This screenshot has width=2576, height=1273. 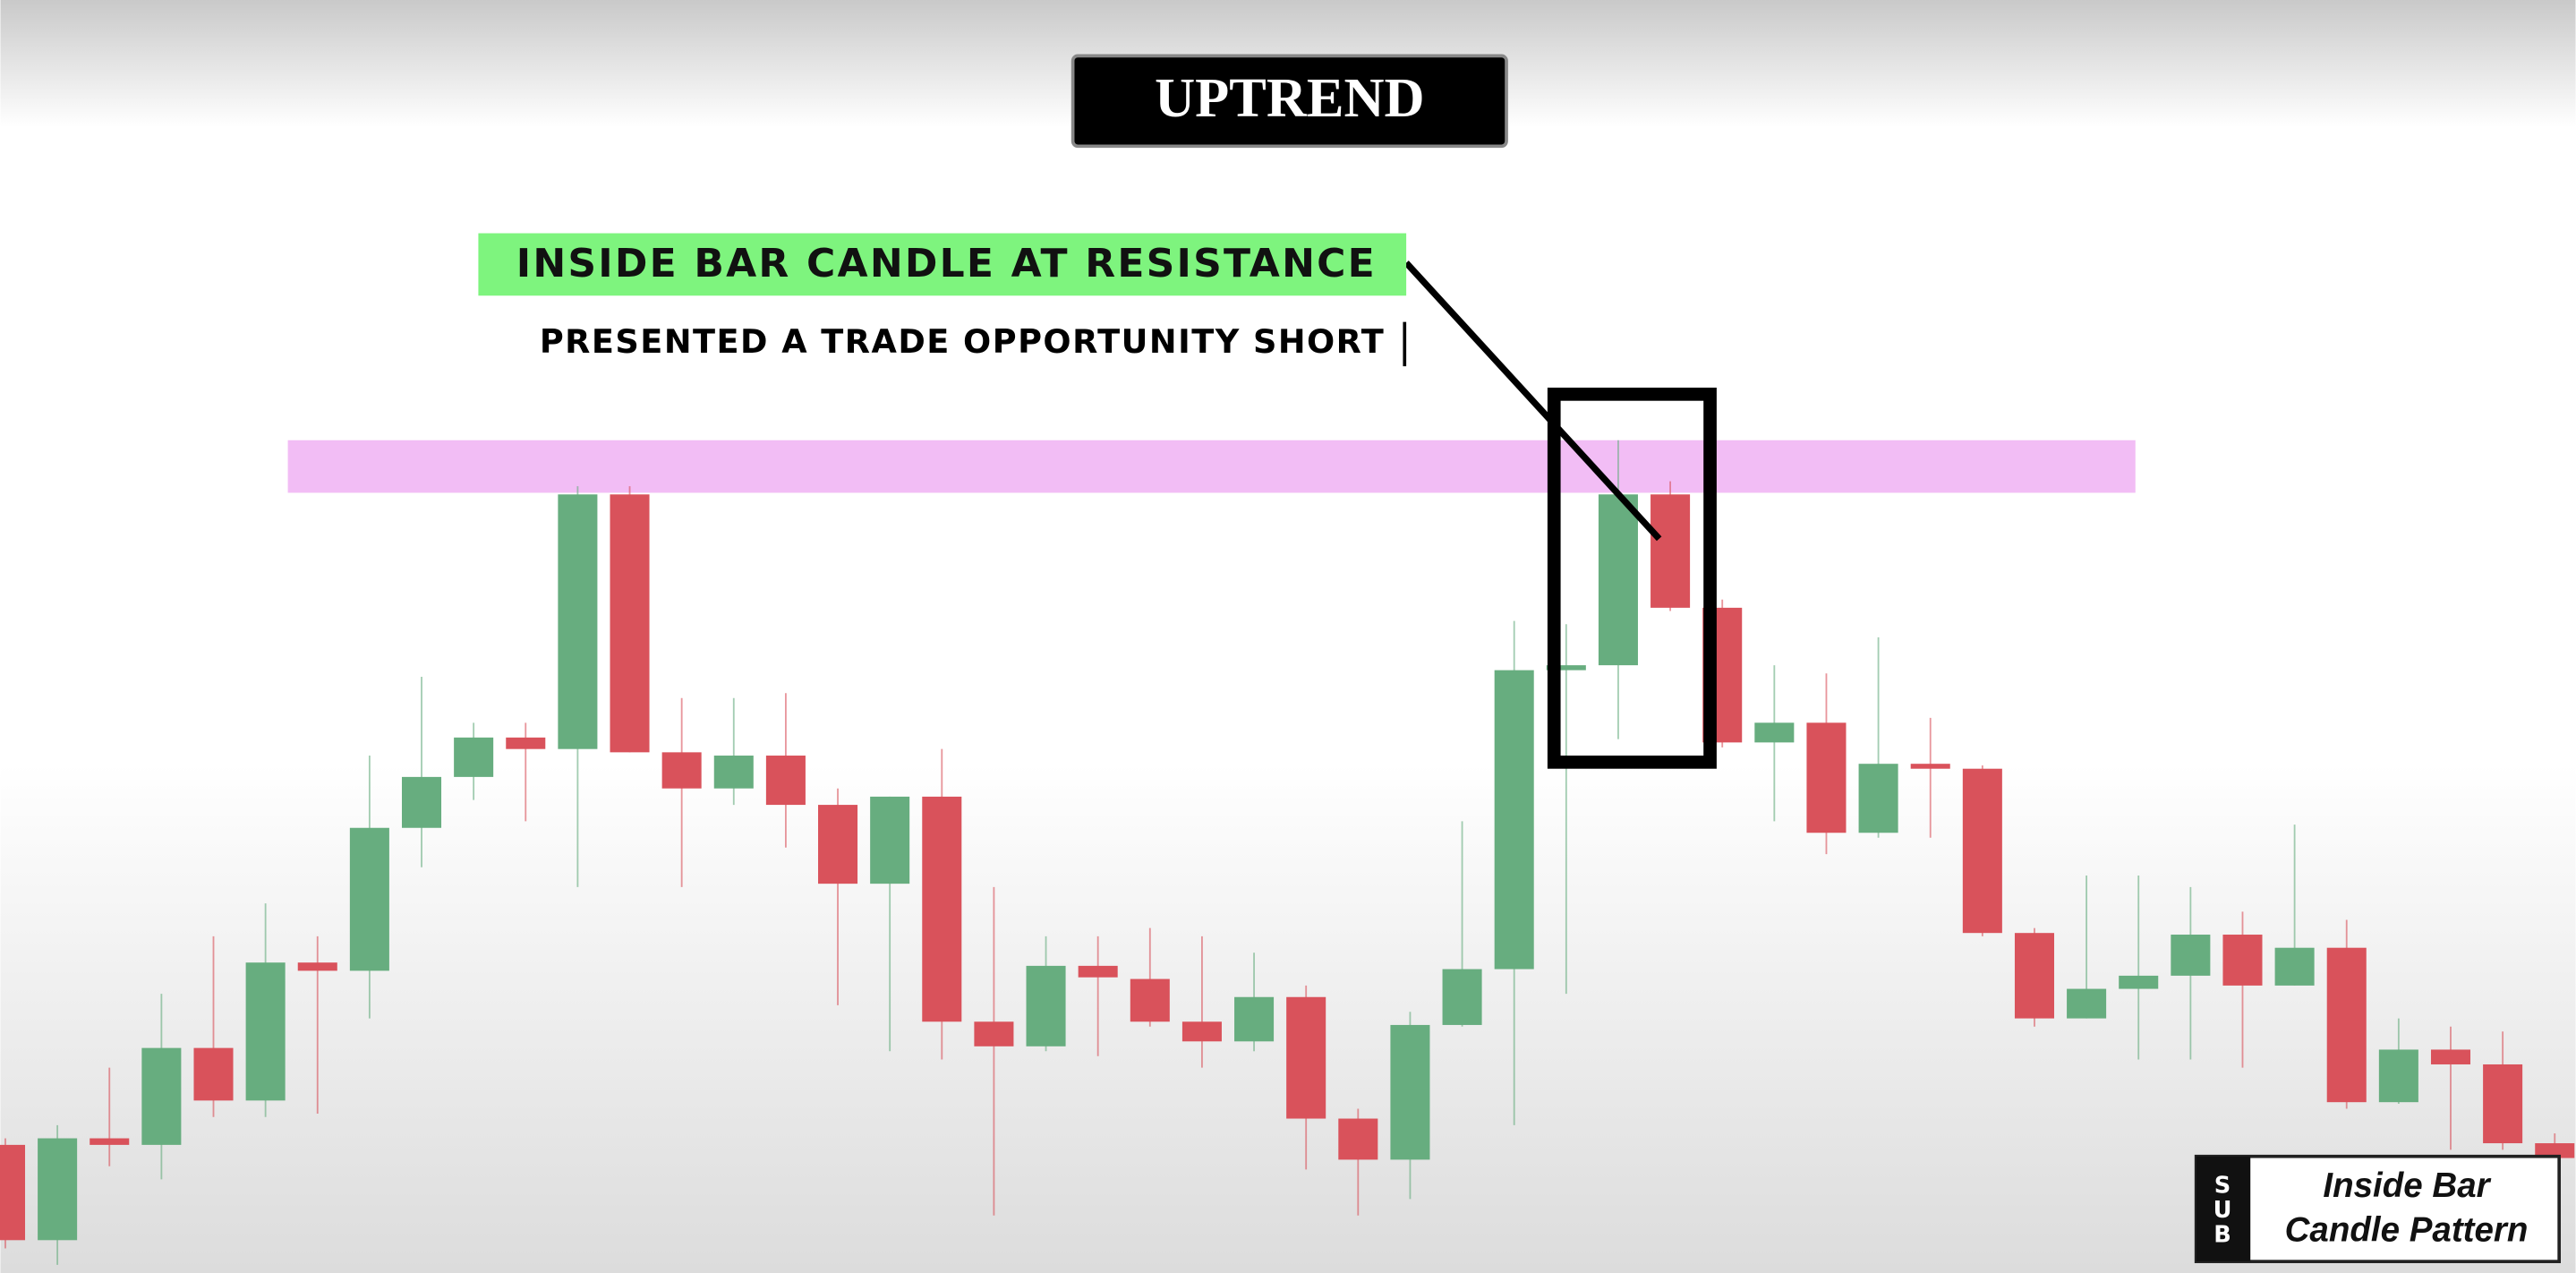 I want to click on subtitle: PRESENTED A TRADE OPPORTUNITY SHORT, so click(x=962, y=341).